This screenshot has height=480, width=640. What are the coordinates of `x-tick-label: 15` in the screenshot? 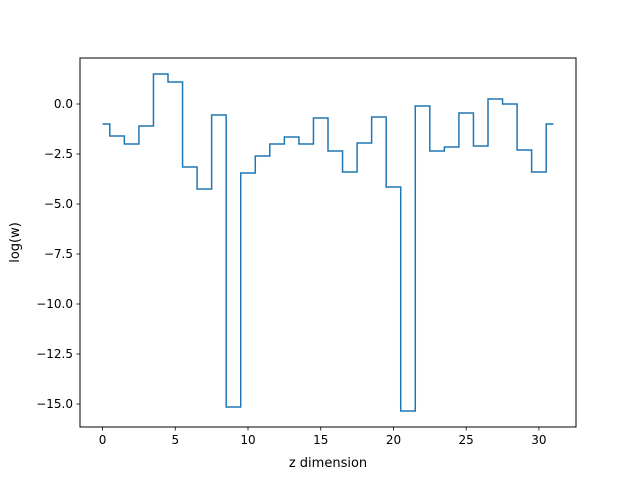 It's located at (320, 440).